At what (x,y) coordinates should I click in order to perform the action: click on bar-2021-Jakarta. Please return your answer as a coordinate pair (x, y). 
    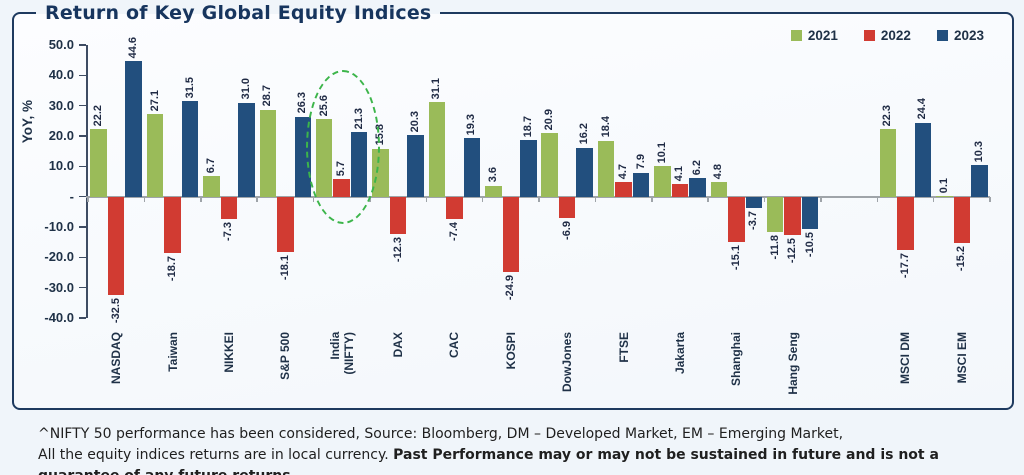
    Looking at the image, I should click on (662, 181).